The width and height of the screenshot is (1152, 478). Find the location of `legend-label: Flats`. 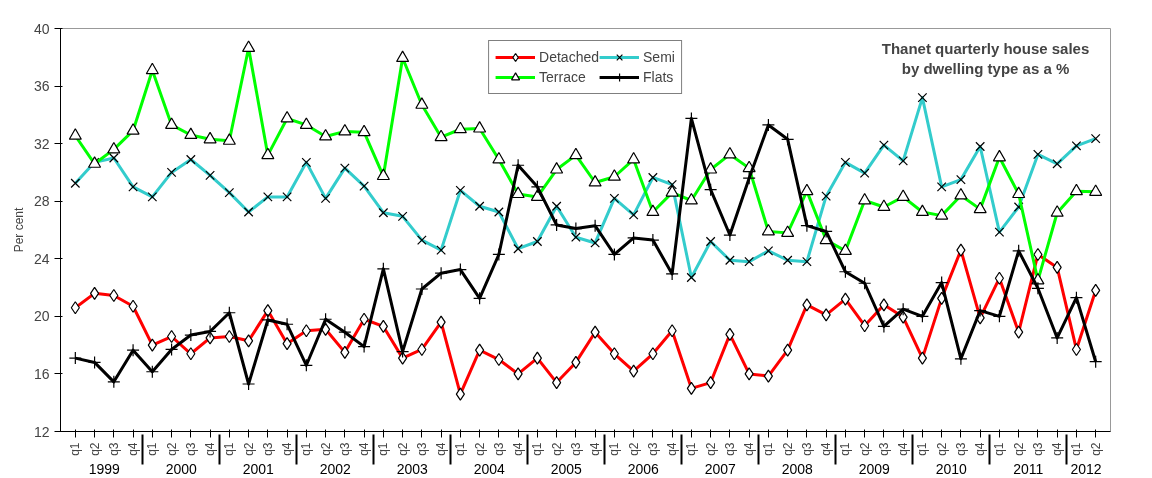

legend-label: Flats is located at coordinates (658, 77).